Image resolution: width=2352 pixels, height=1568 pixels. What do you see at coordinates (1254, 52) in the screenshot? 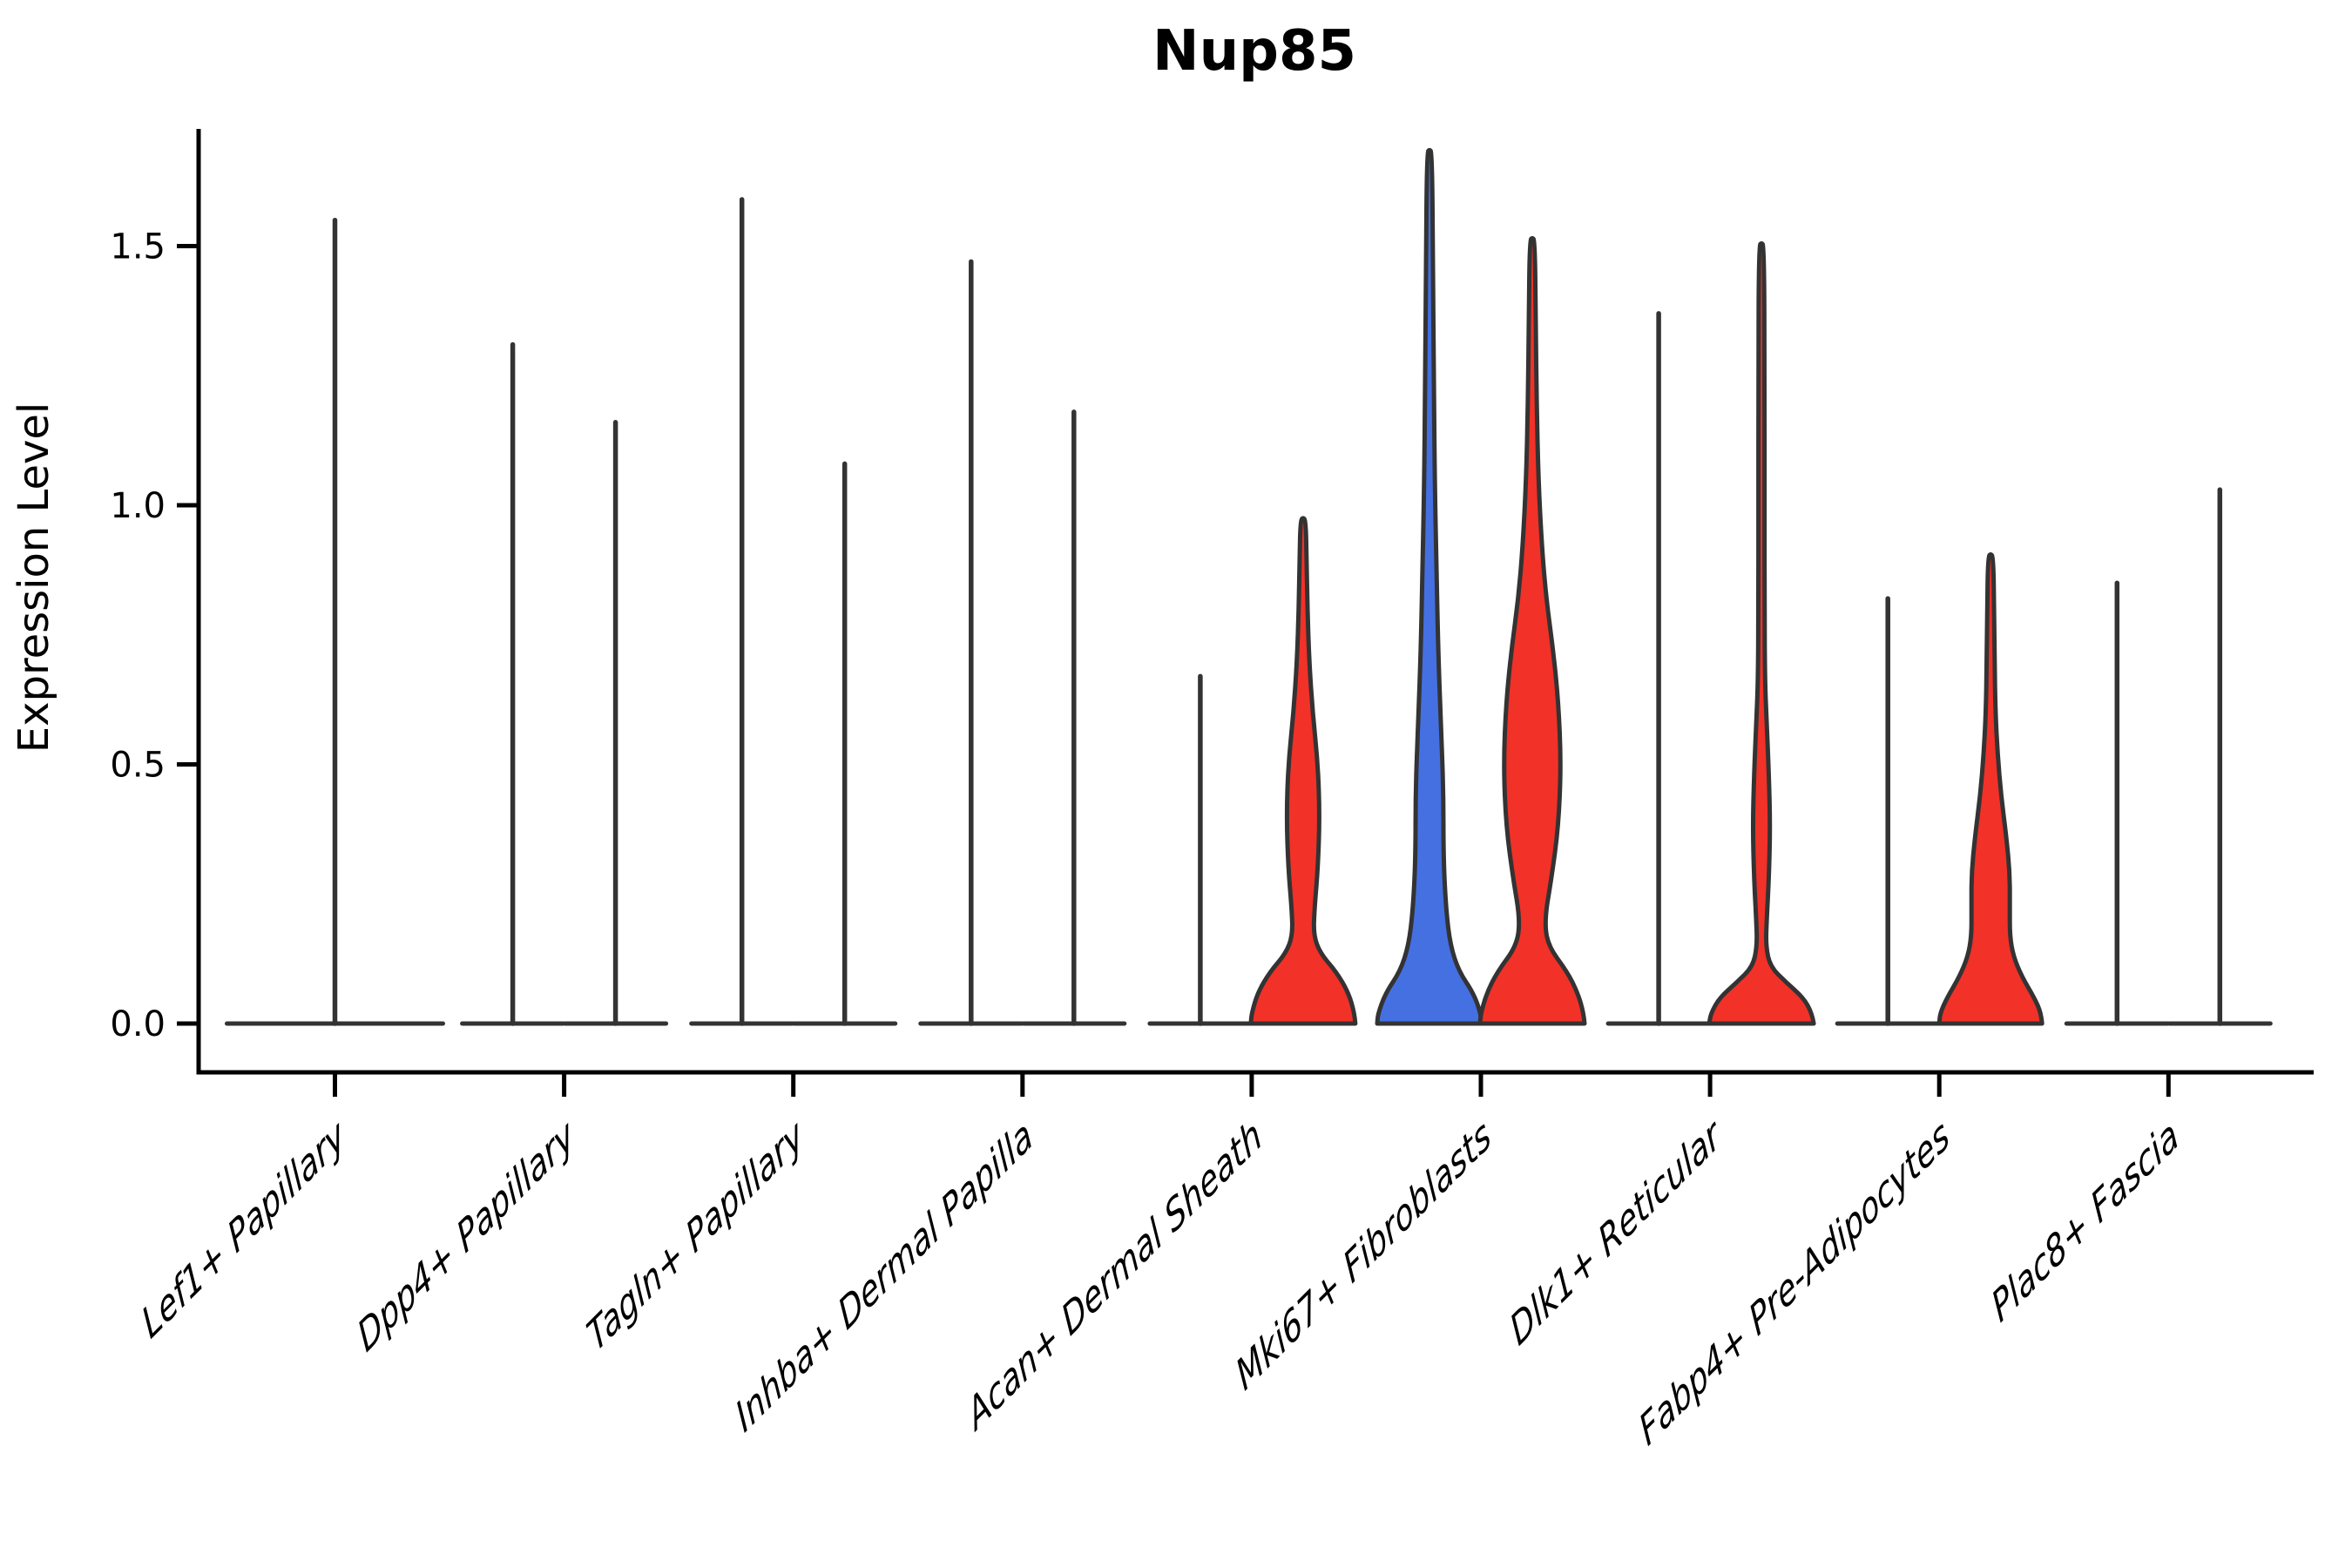
I see `chart-title: Nup85` at bounding box center [1254, 52].